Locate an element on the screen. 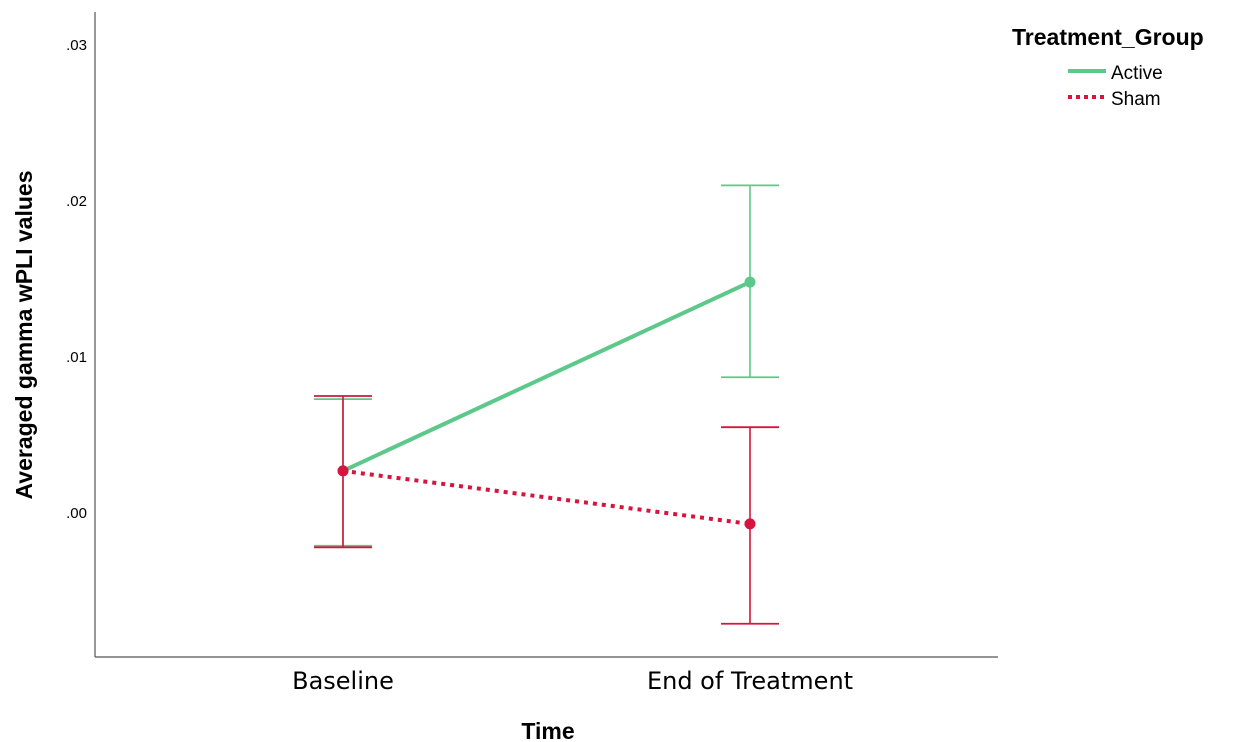  series-line-sham is located at coordinates (546, 497).